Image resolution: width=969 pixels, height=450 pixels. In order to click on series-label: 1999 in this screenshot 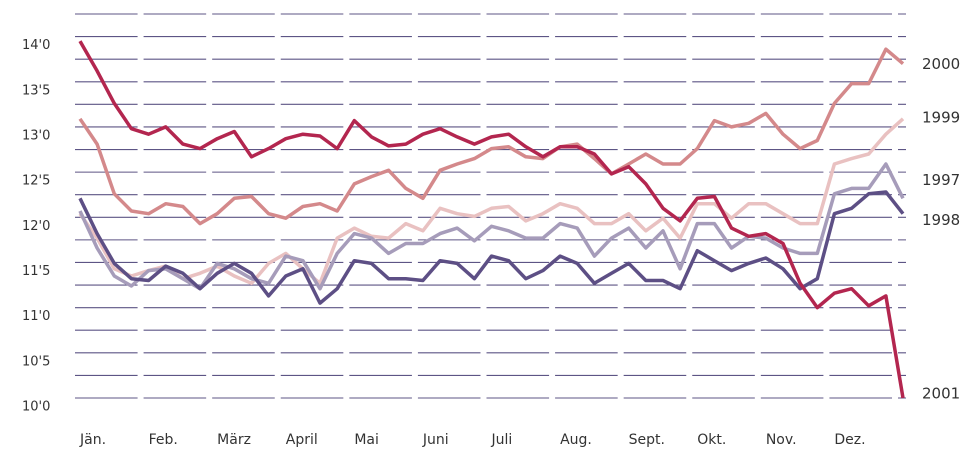, I will do `click(941, 117)`.